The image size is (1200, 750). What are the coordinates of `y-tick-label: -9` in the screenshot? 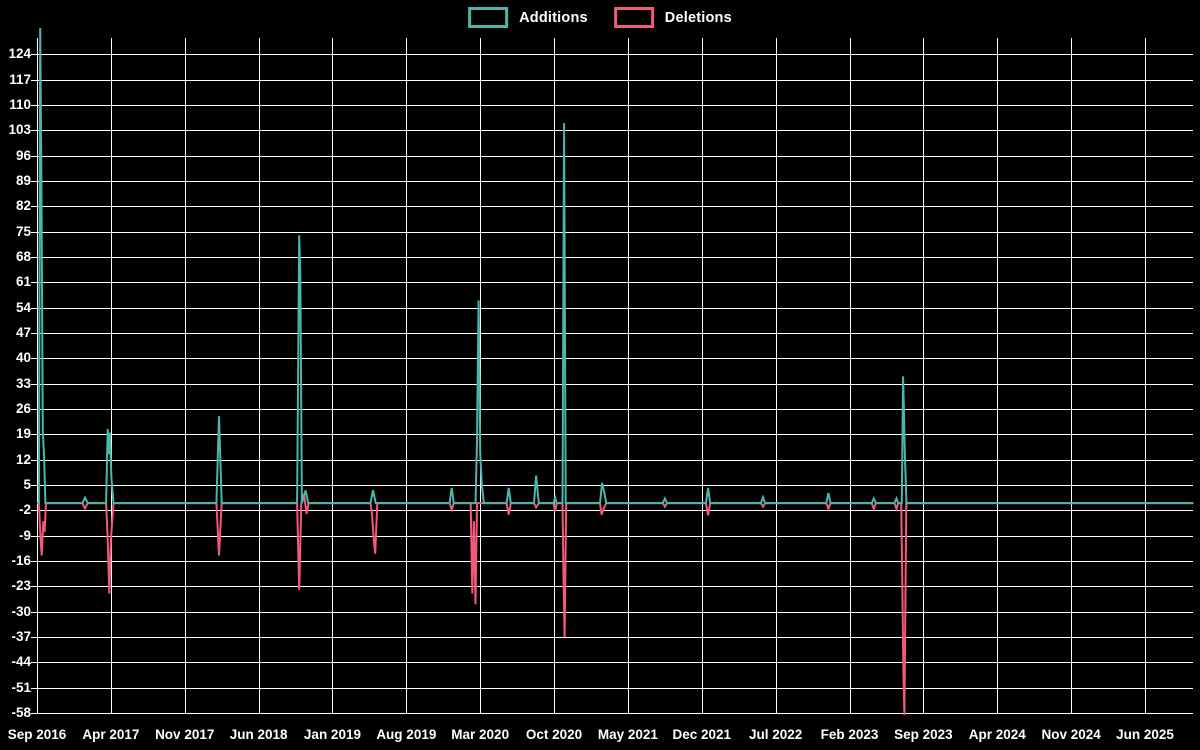 It's located at (24, 535).